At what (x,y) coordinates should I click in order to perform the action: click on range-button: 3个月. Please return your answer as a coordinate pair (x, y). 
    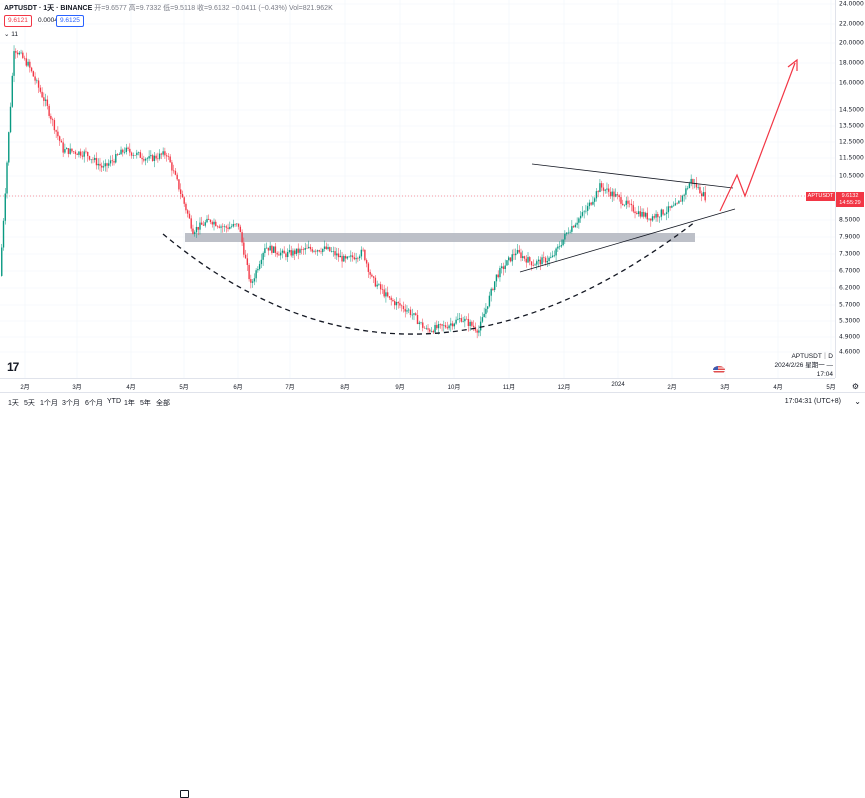
    Looking at the image, I should click on (71, 403).